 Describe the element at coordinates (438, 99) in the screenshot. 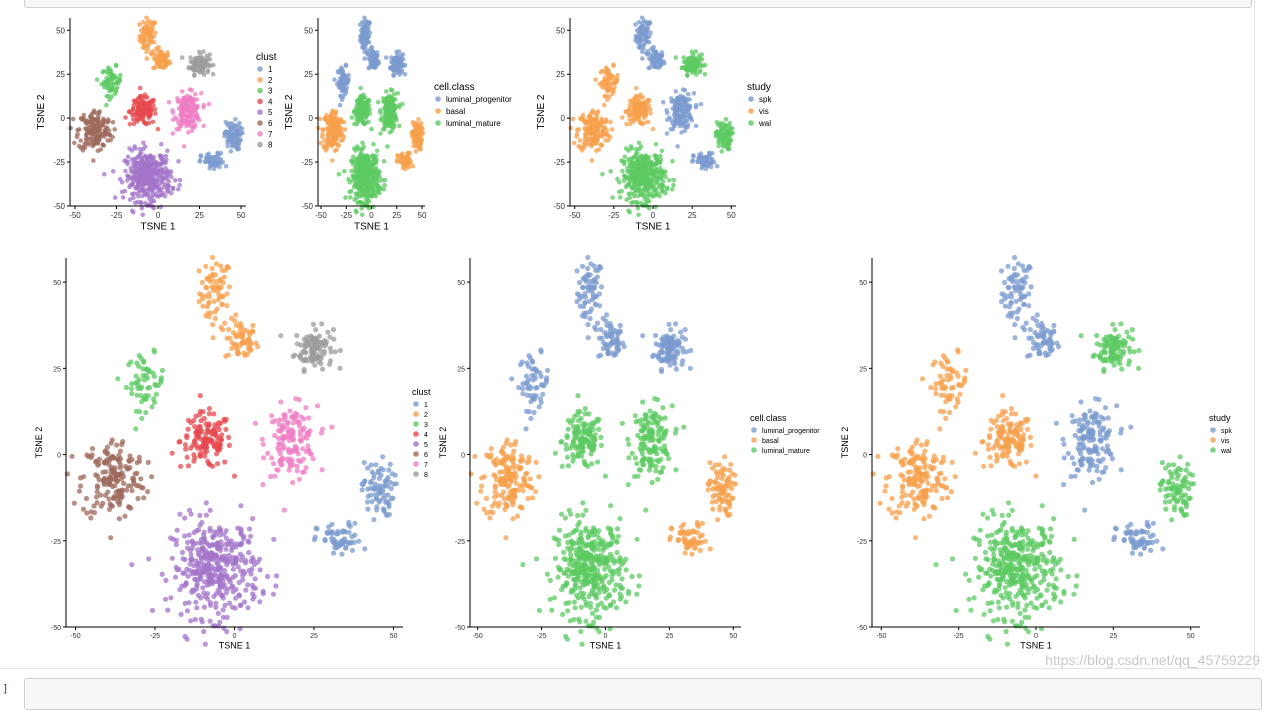

I see `legend-key` at that location.